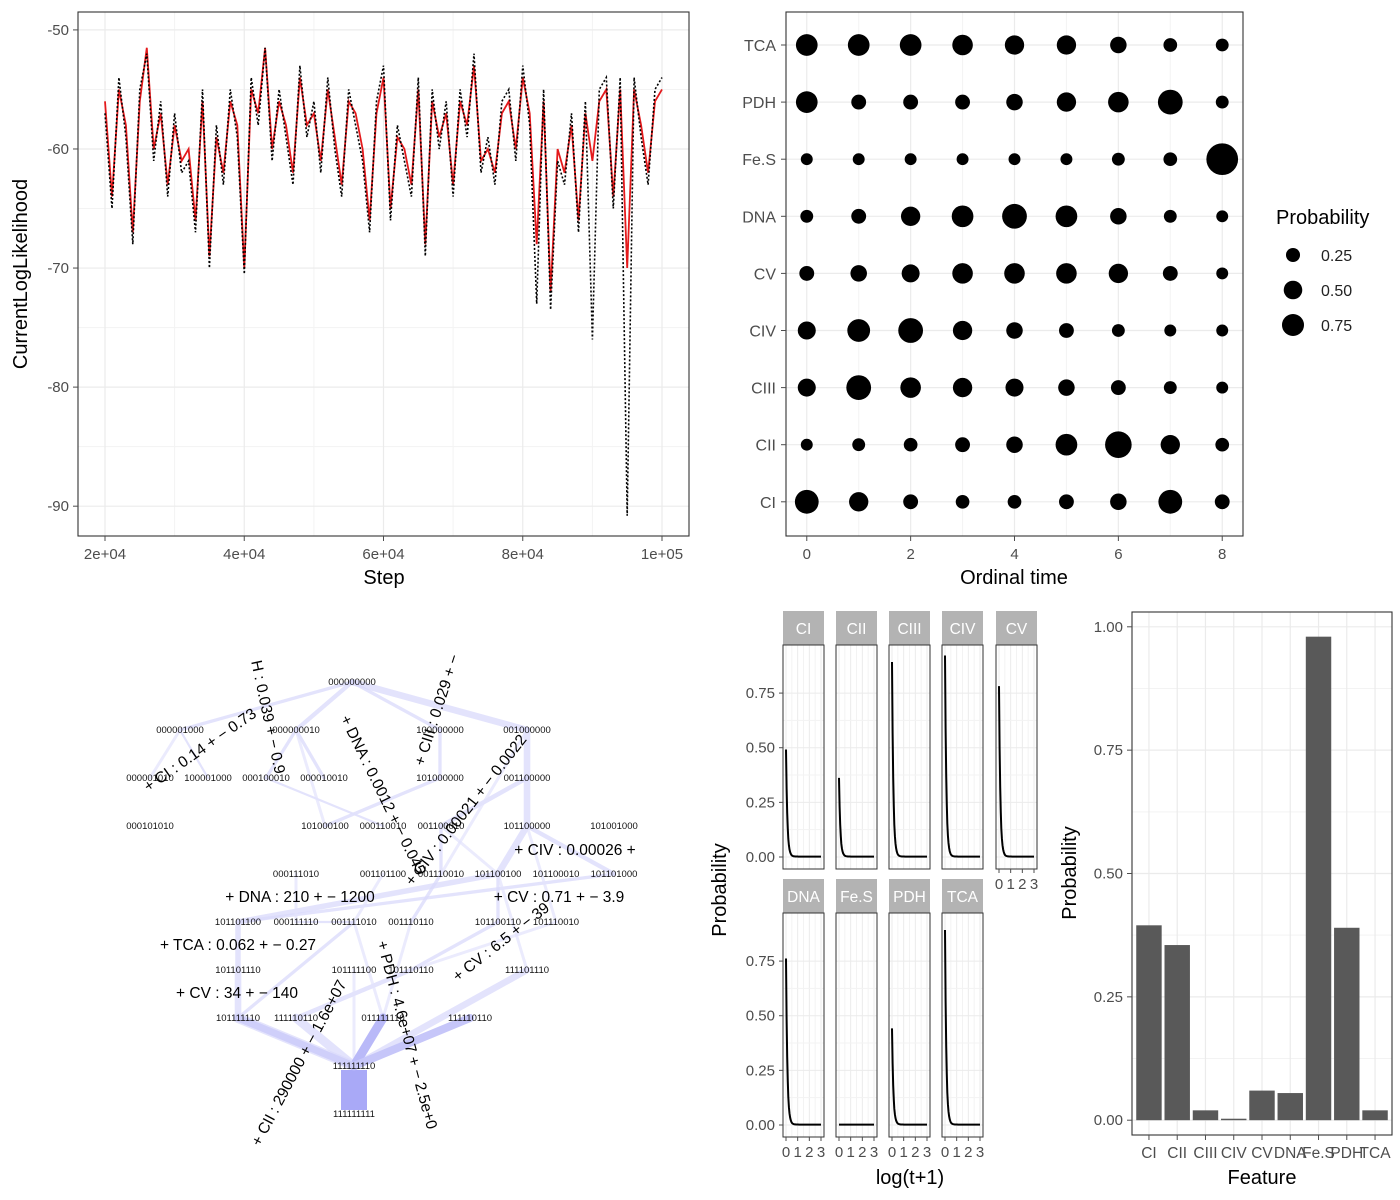  Describe the element at coordinates (527, 970) in the screenshot. I see `graph-node-111101110: 111101110` at that location.